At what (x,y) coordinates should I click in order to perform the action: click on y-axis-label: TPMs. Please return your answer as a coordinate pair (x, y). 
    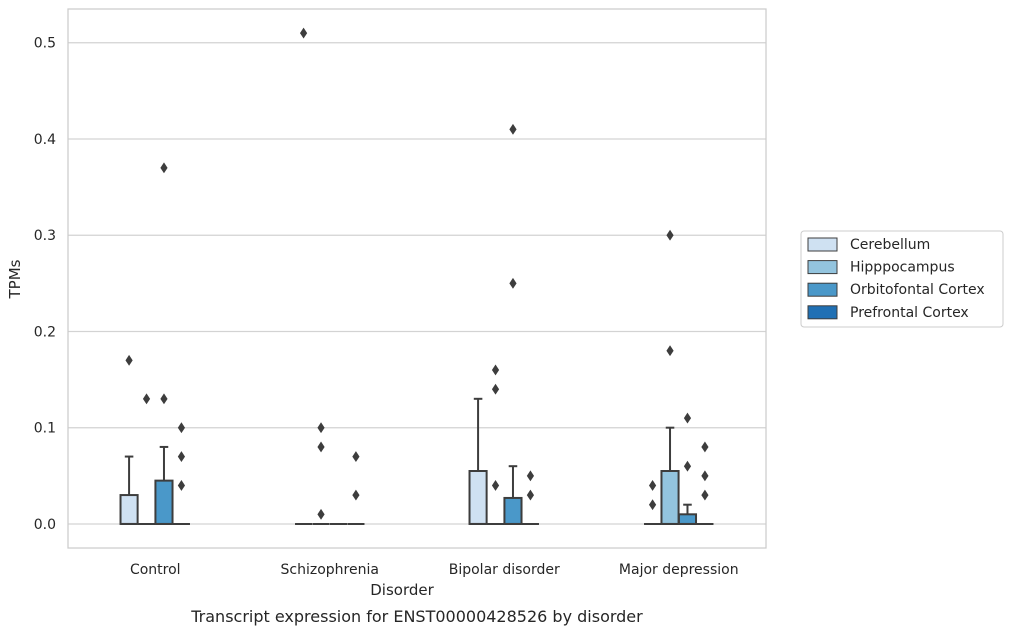
    Looking at the image, I should click on (15, 279).